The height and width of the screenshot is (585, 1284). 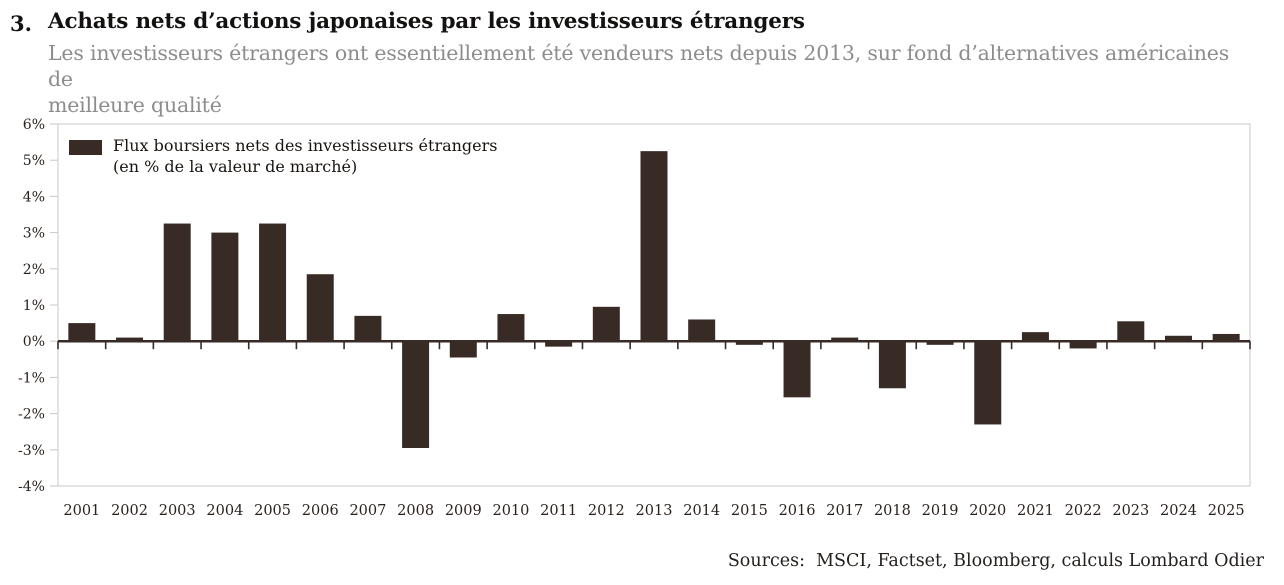 I want to click on figure-number: 3., so click(x=21, y=23).